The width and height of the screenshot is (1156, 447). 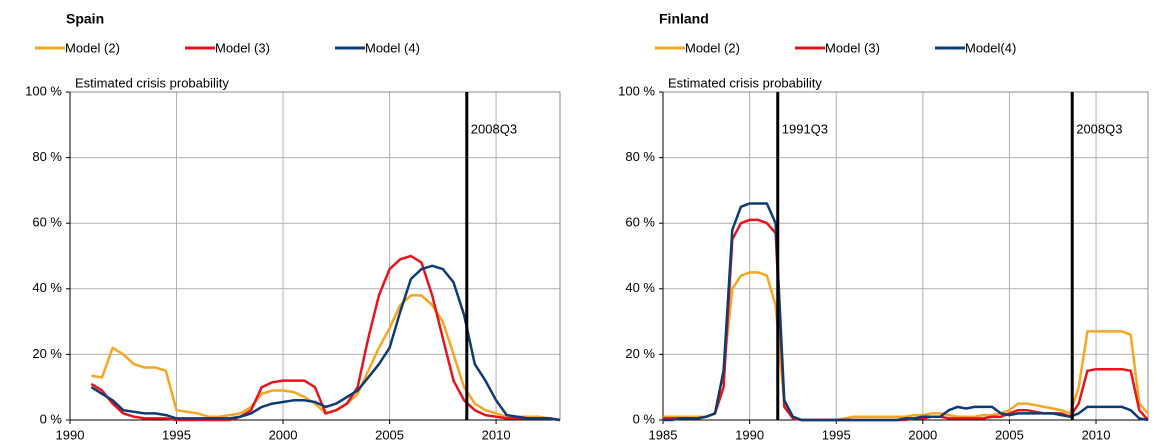 I want to click on x-tick-label: 1985, so click(x=663, y=434).